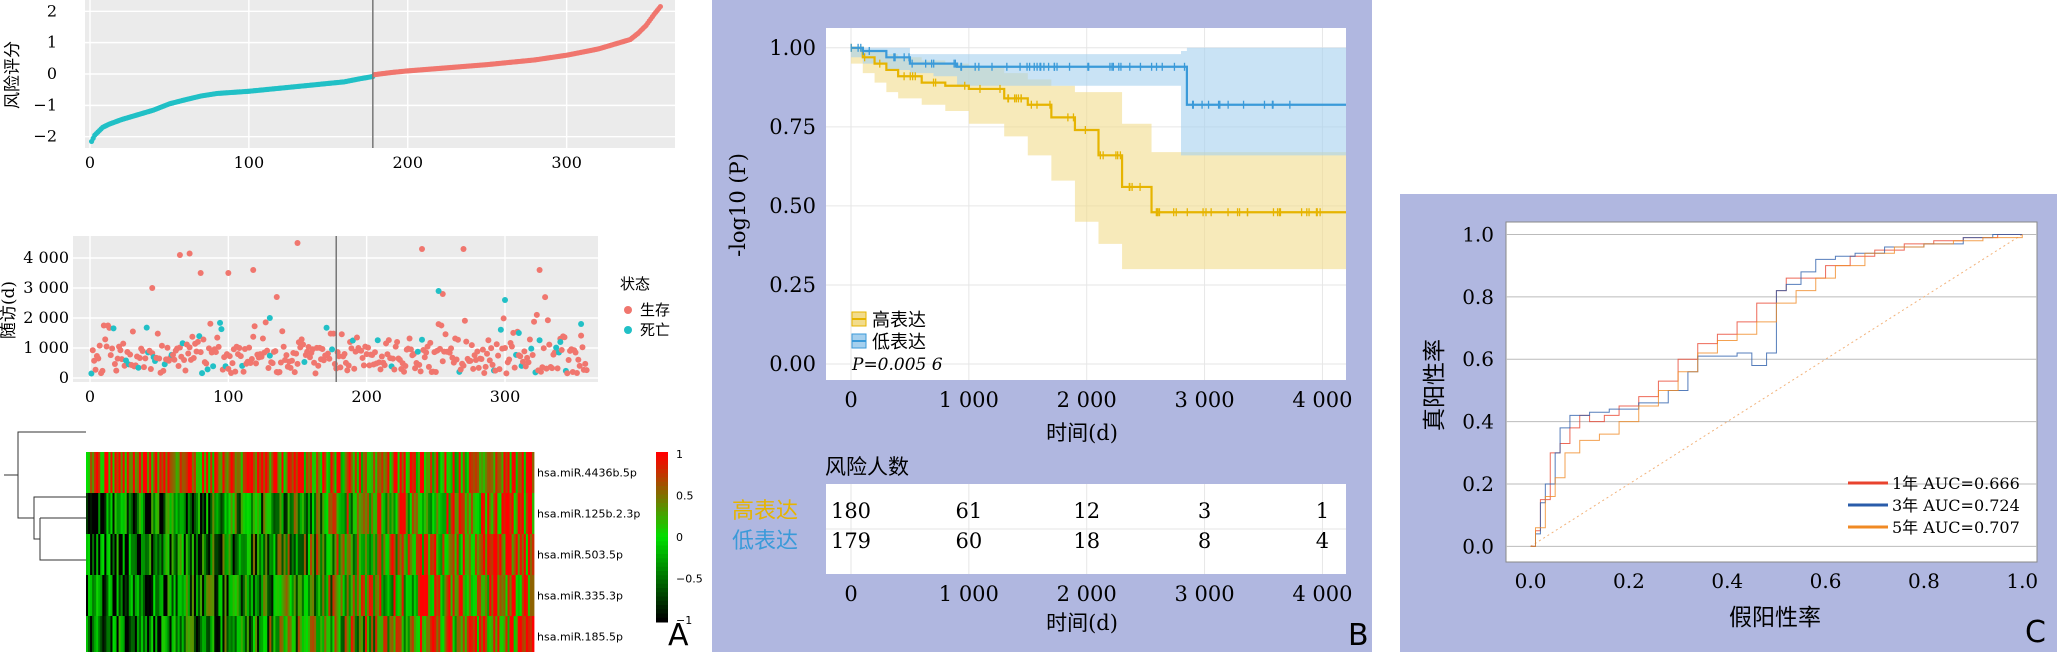 The width and height of the screenshot is (2057, 652). What do you see at coordinates (969, 400) in the screenshot?
I see `km-x-tick: 1 000` at bounding box center [969, 400].